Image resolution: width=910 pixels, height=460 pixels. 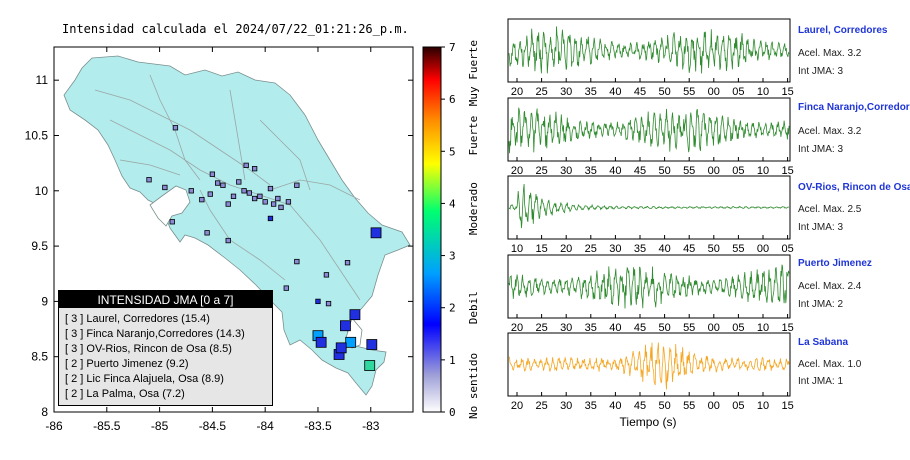 What do you see at coordinates (42, 80) in the screenshot?
I see `y-tick-label: 11` at bounding box center [42, 80].